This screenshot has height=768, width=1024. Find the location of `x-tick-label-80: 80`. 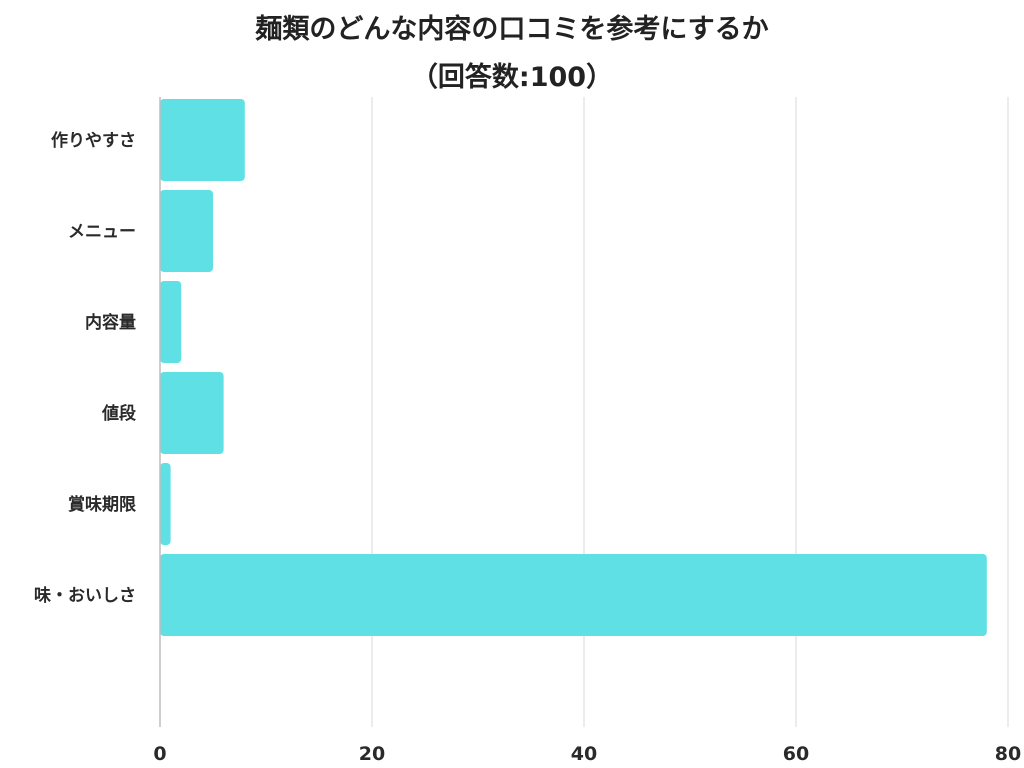

x-tick-label-80: 80 is located at coordinates (1008, 754).